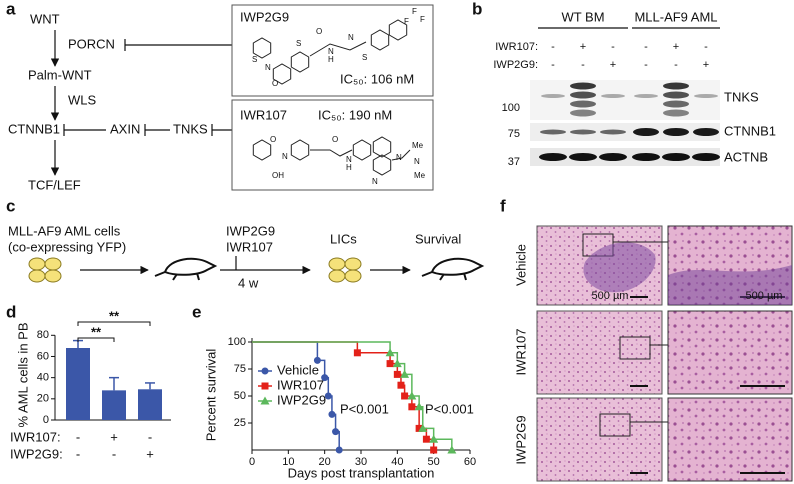  I want to click on zoom-box, so click(615, 425).